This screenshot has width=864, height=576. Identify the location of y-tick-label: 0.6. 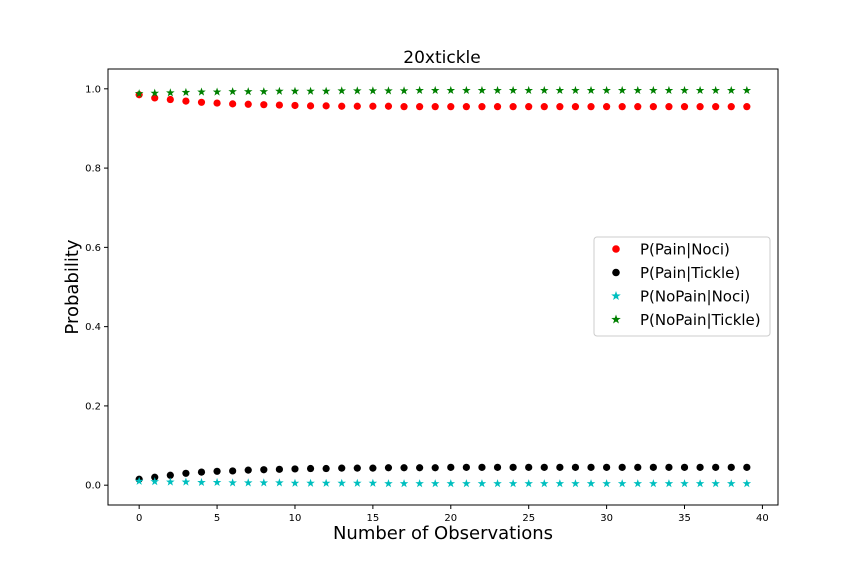
(93, 248).